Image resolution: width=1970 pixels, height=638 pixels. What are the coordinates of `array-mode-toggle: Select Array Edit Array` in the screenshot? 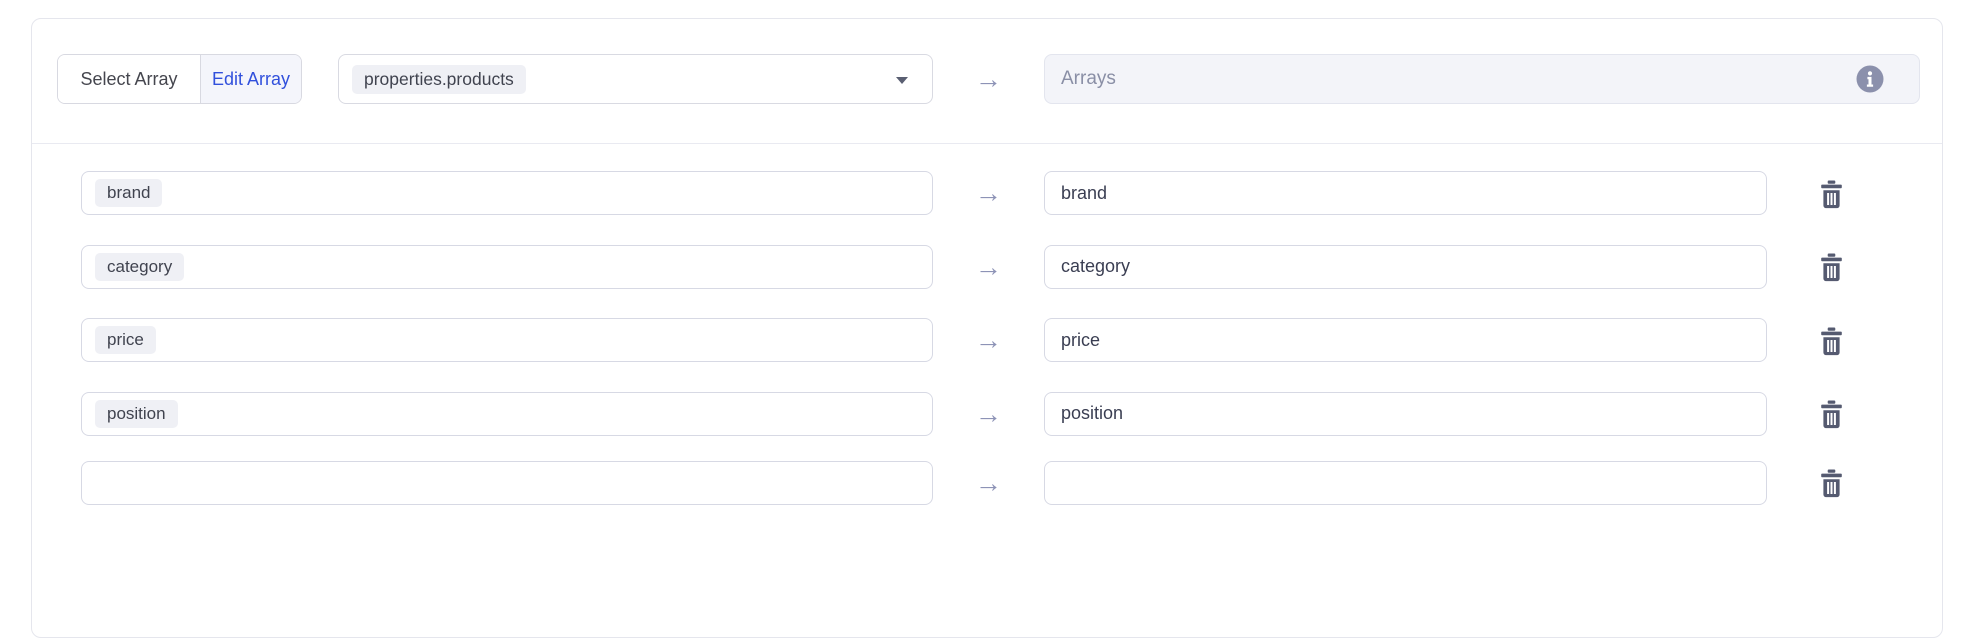 It's located at (179, 79).